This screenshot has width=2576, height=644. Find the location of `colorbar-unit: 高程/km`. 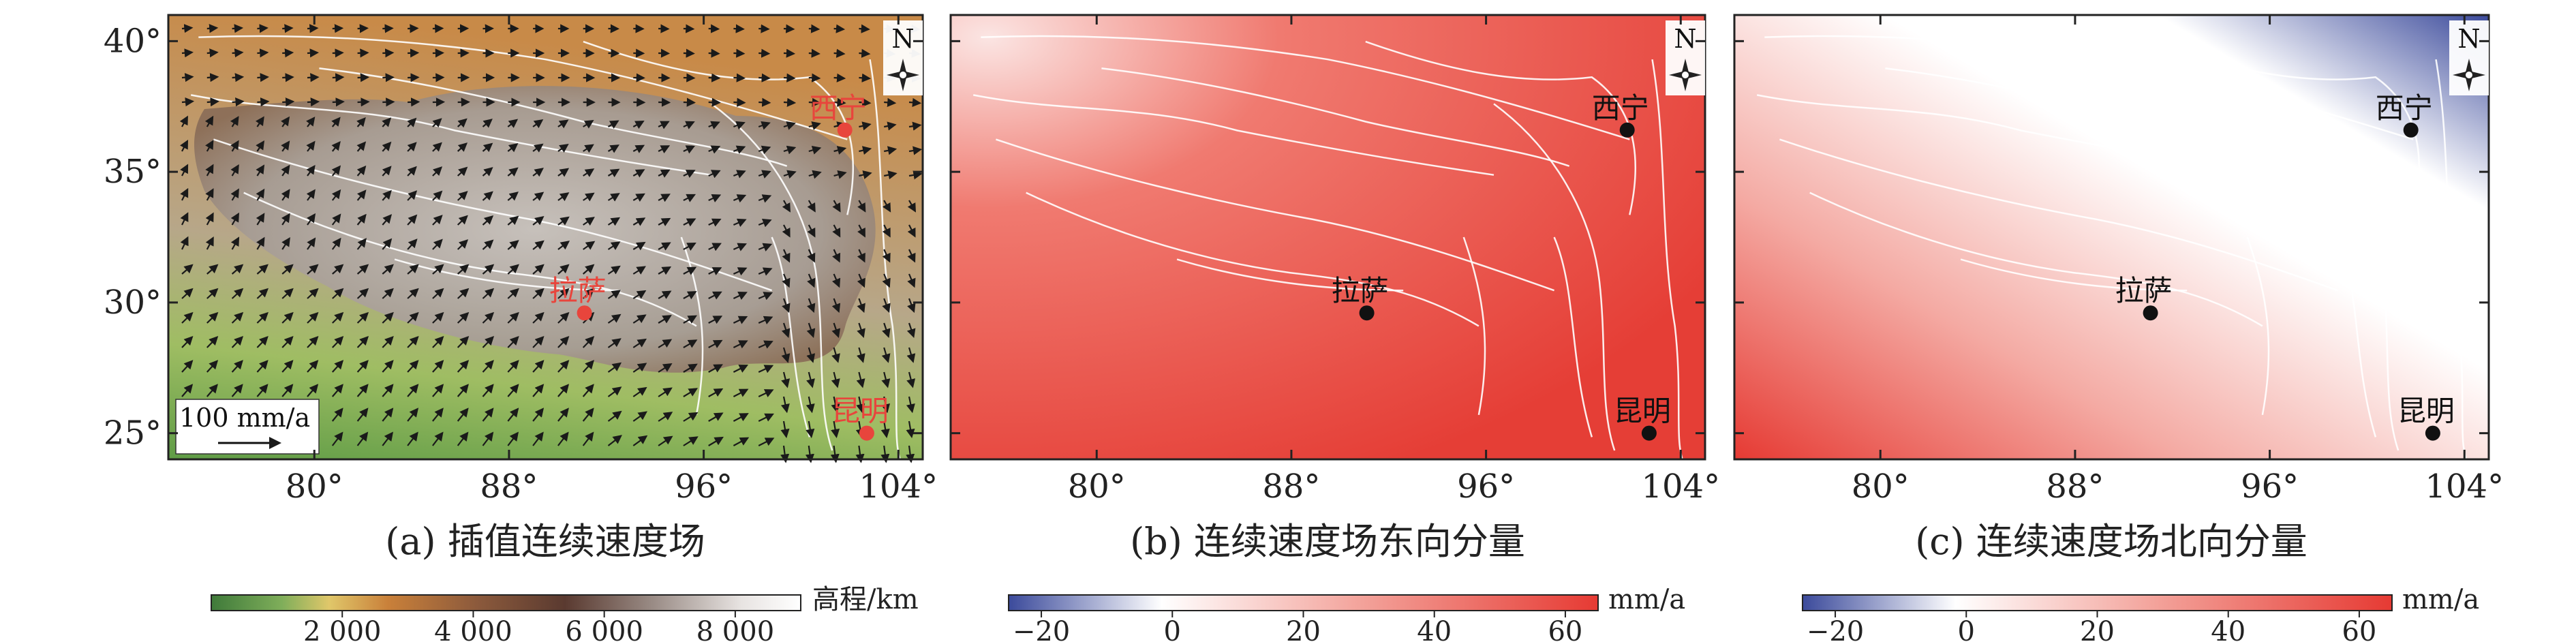

colorbar-unit: 高程/km is located at coordinates (865, 599).